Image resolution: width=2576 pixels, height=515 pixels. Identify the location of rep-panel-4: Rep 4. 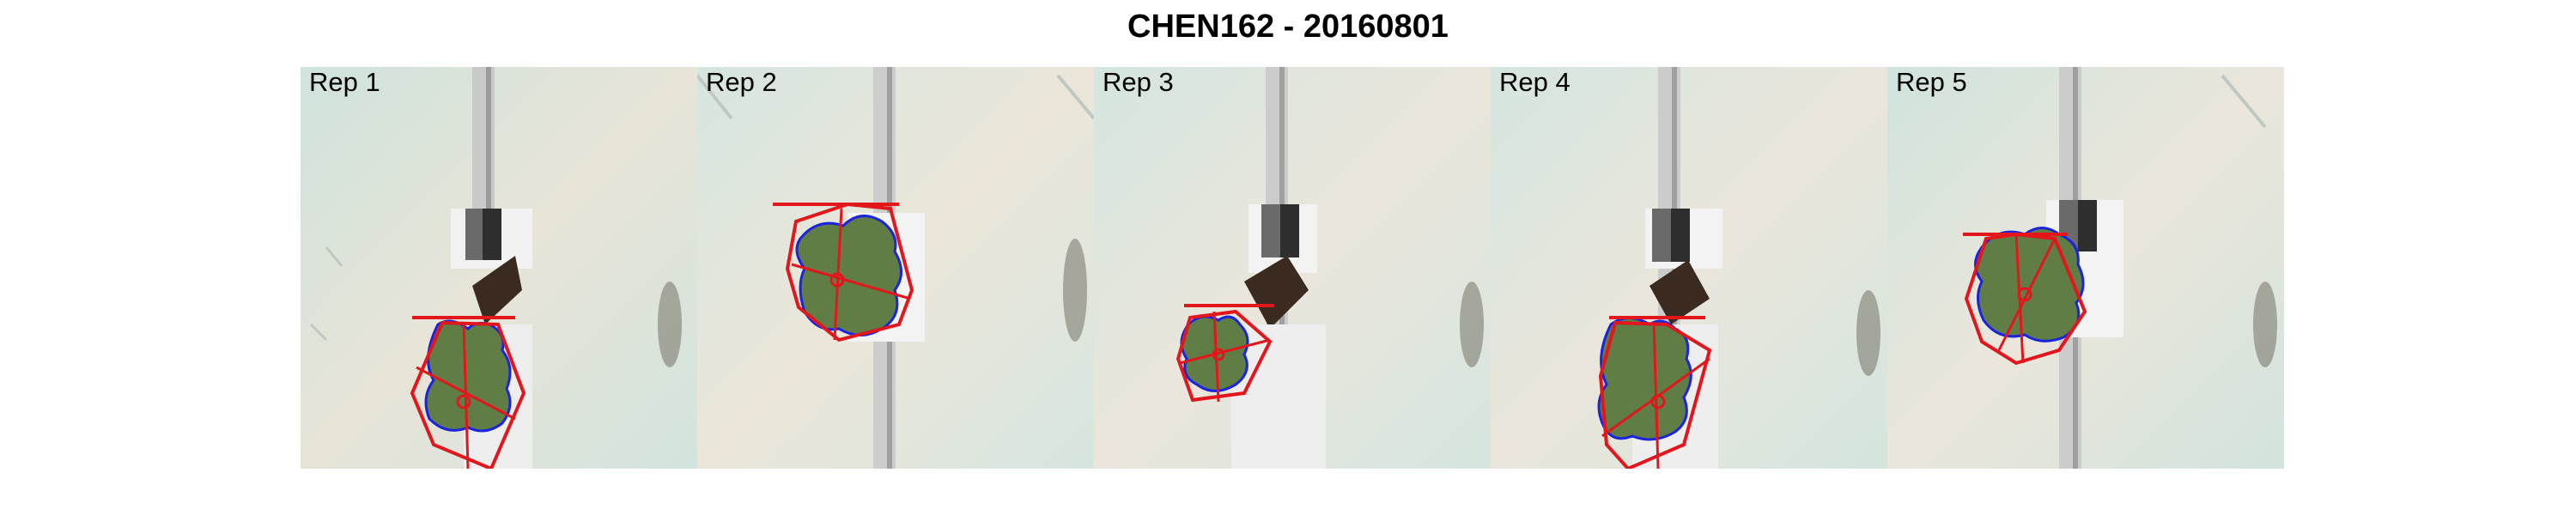
(1689, 268).